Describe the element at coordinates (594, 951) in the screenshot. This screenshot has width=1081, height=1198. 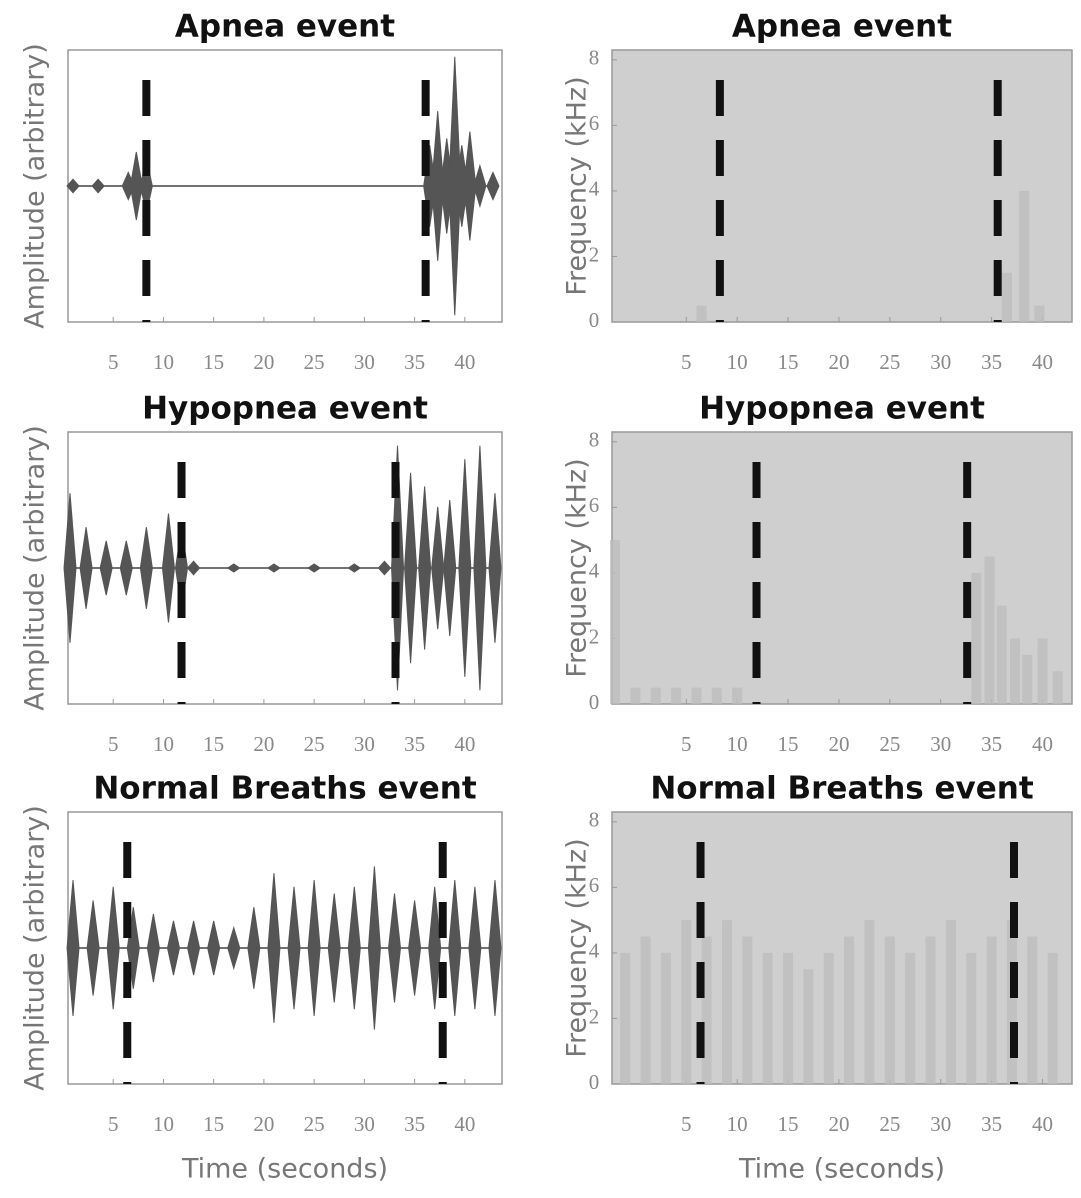
I see `y-tick-label: 4` at that location.